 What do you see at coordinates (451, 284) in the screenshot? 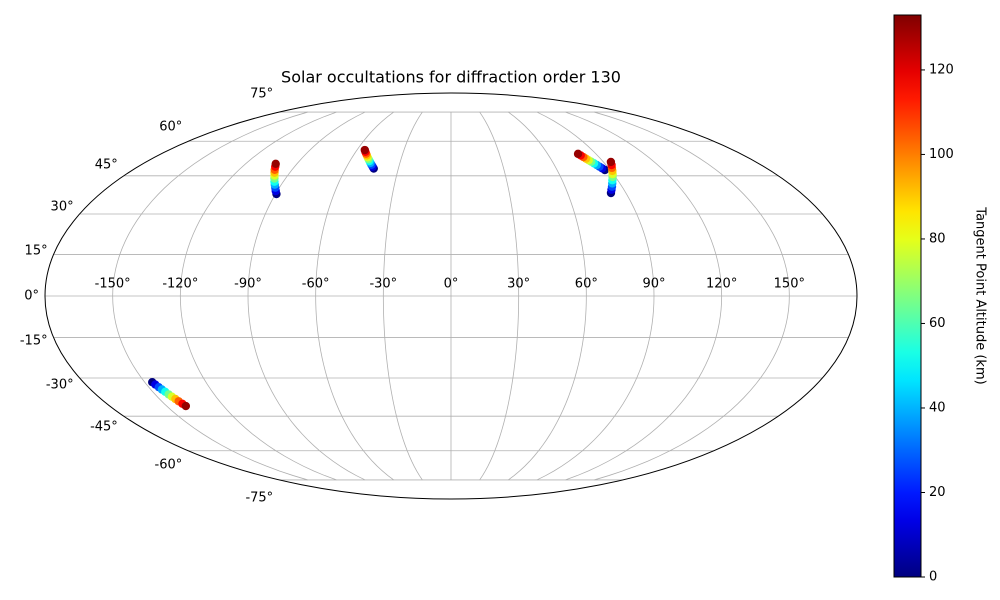
I see `x-tick-label: 0°` at bounding box center [451, 284].